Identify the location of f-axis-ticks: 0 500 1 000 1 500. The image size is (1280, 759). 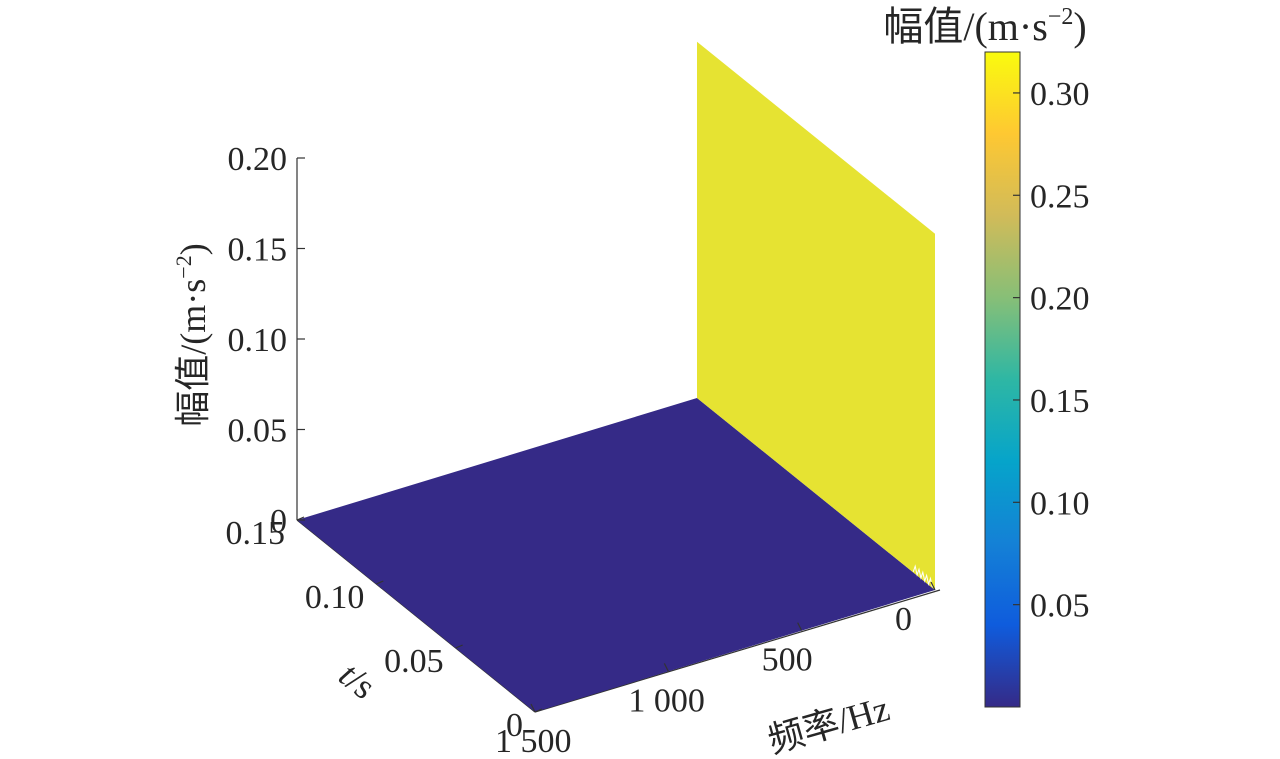
(715, 670).